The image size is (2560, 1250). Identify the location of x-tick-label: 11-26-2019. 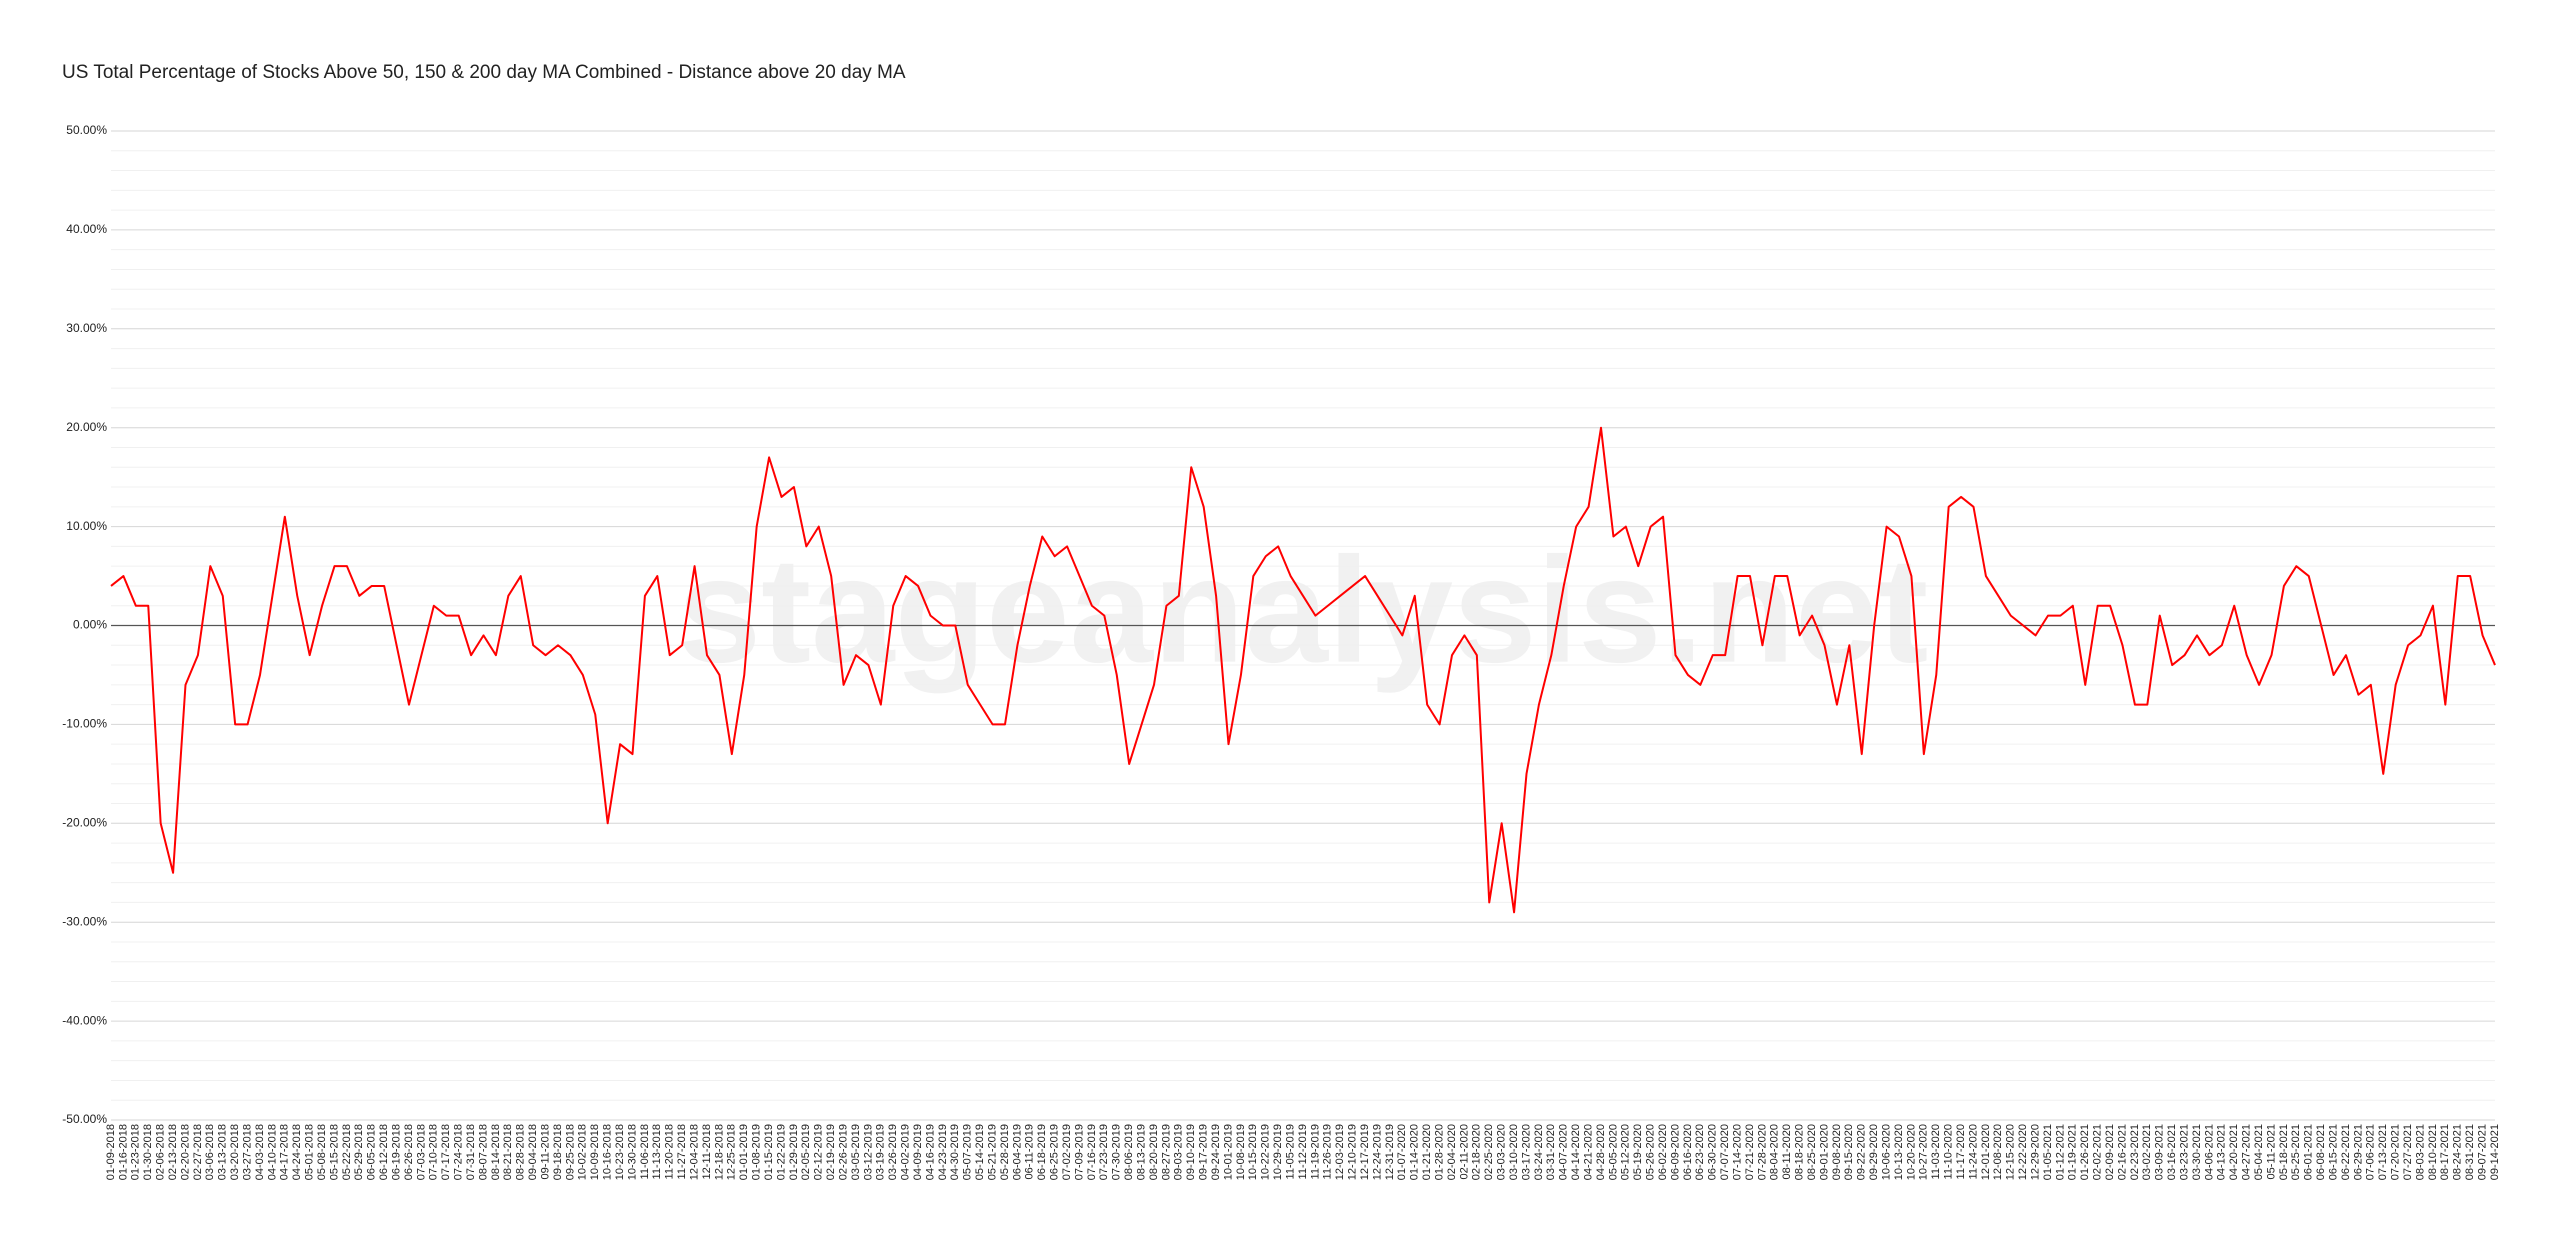
(1328, 1151).